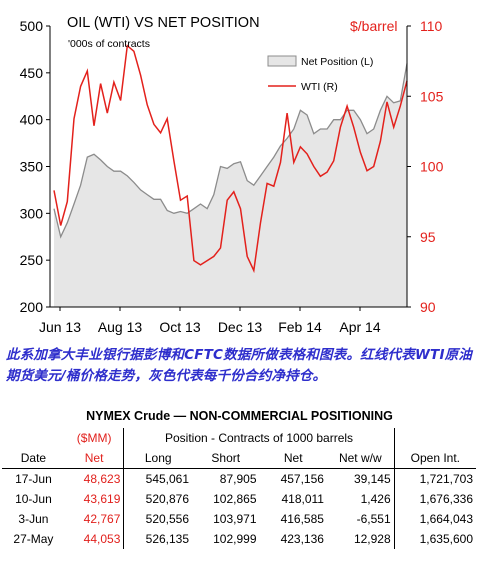 This screenshot has width=479, height=567. Describe the element at coordinates (434, 478) in the screenshot. I see `cell-open-int: 1,721,703` at that location.